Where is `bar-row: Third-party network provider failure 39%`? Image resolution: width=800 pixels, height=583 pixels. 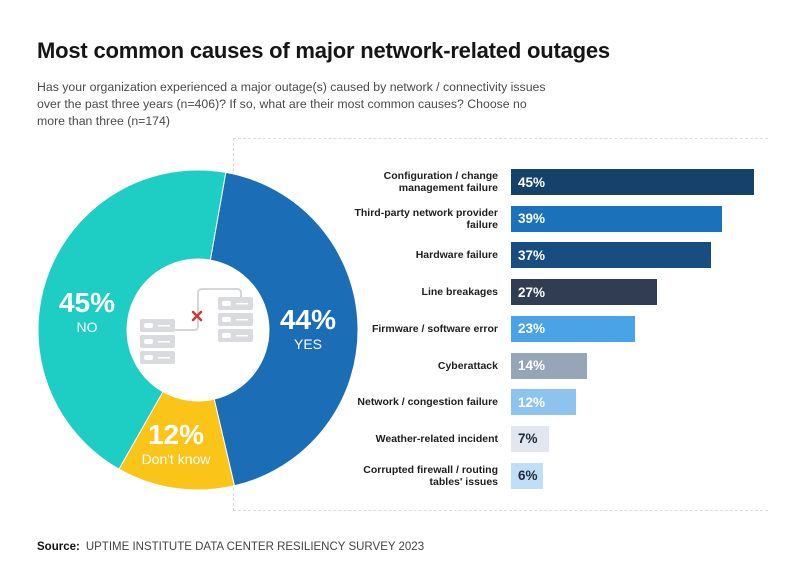 bar-row: Third-party network provider failure 39% is located at coordinates (526, 219).